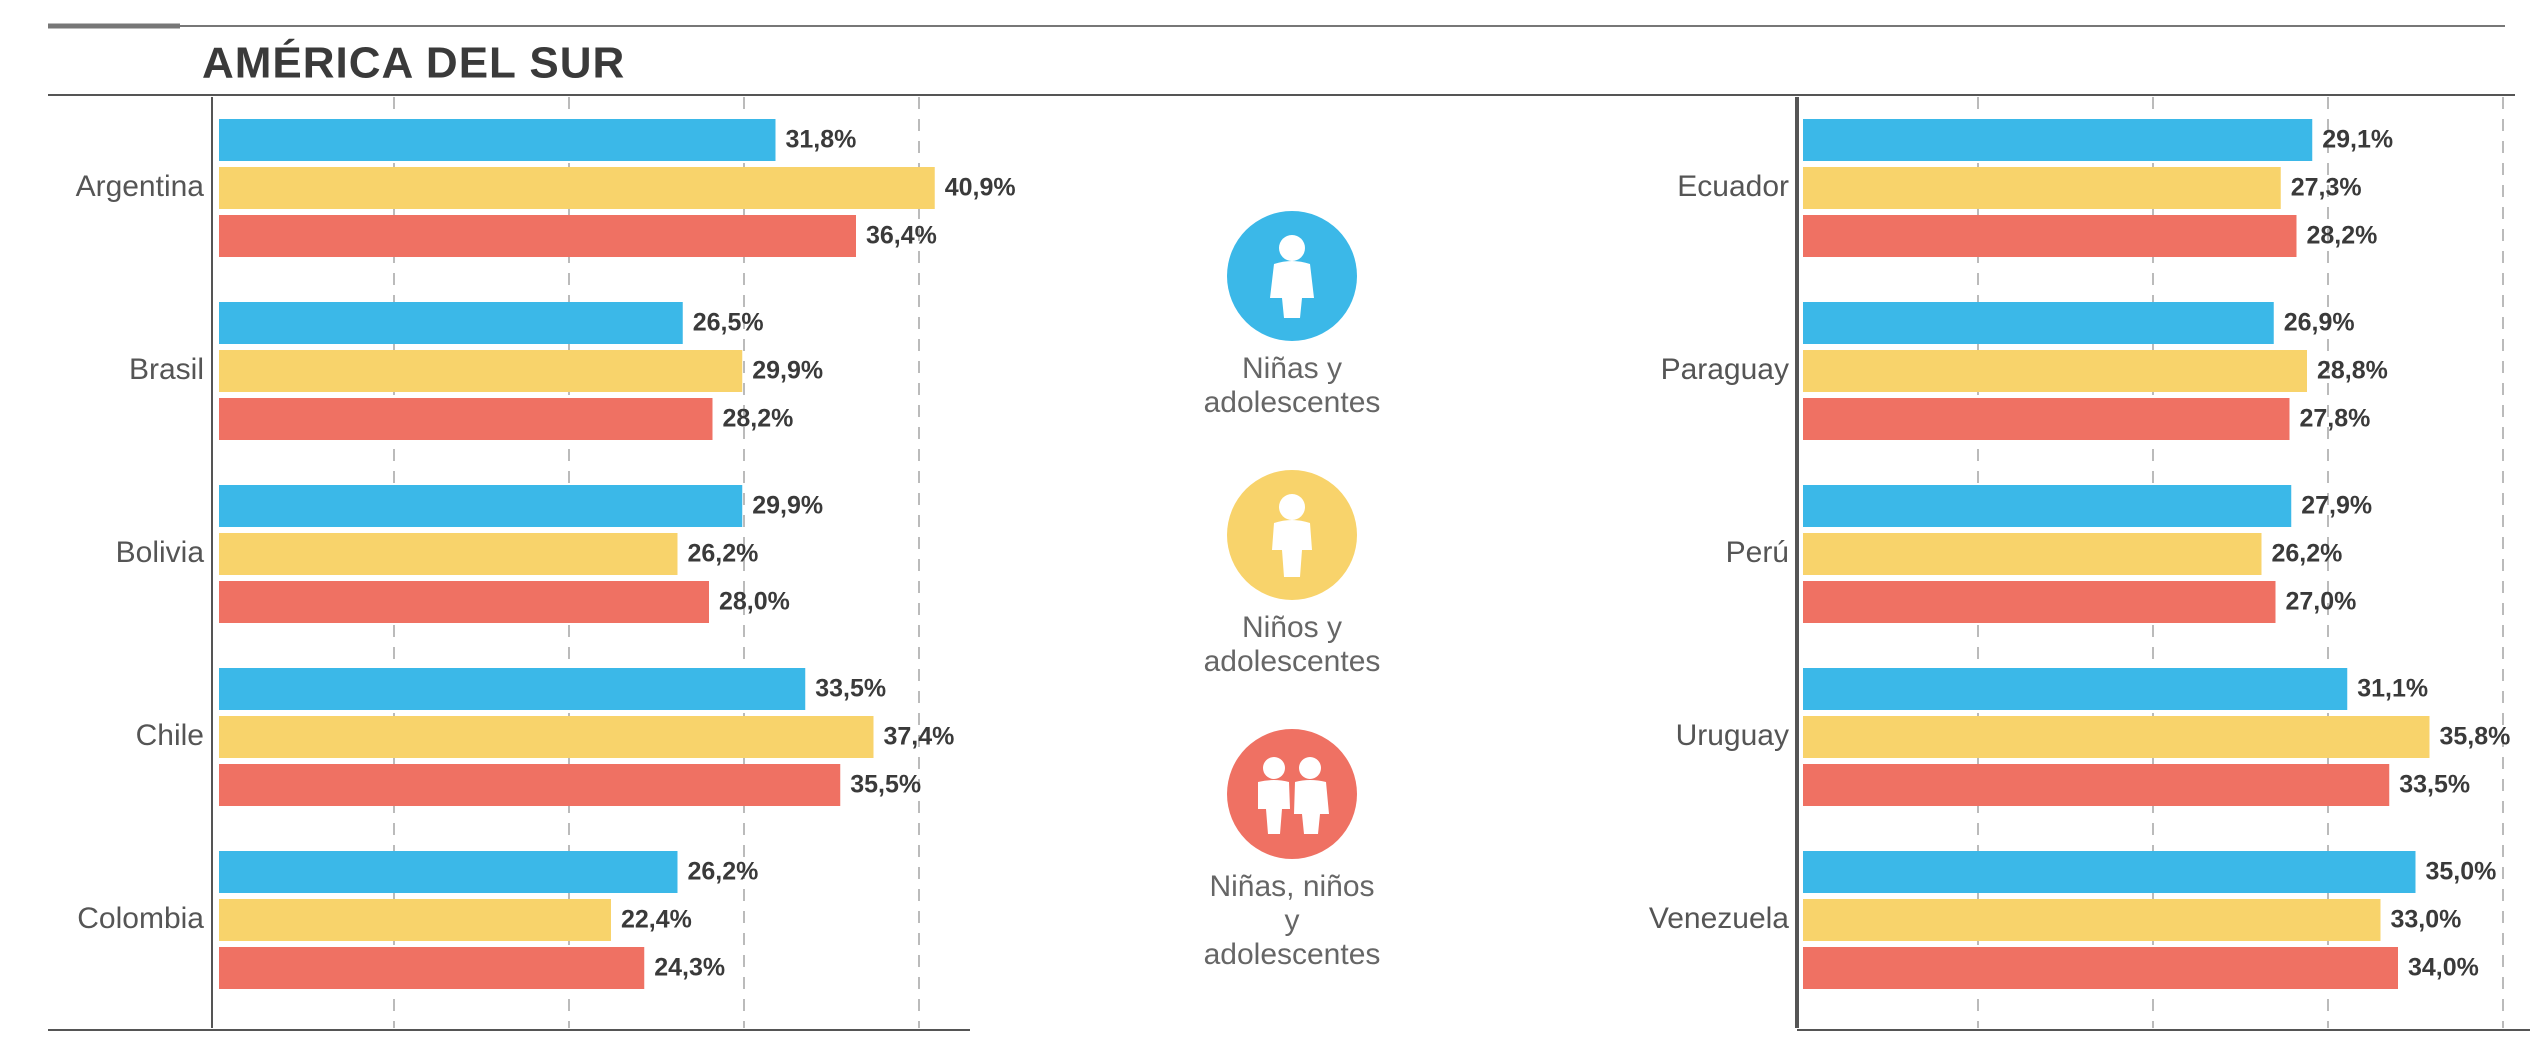 This screenshot has height=1038, width=2539. What do you see at coordinates (656, 920) in the screenshot?
I see `value-label: 22,4%` at bounding box center [656, 920].